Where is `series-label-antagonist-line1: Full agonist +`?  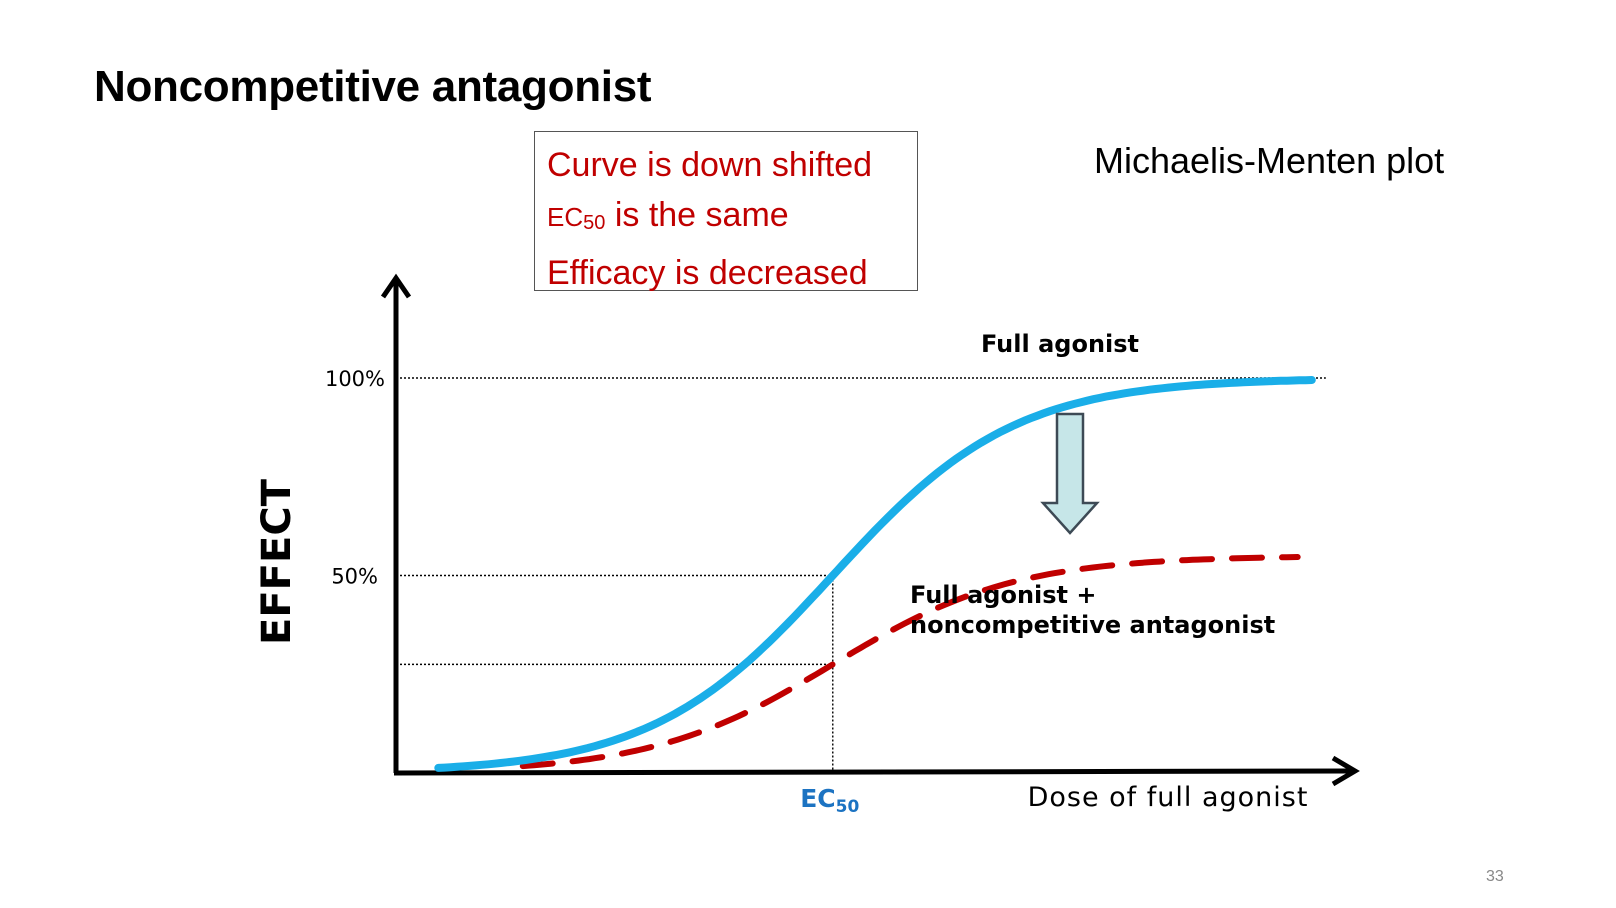
series-label-antagonist-line1: Full agonist + is located at coordinates (1003, 595).